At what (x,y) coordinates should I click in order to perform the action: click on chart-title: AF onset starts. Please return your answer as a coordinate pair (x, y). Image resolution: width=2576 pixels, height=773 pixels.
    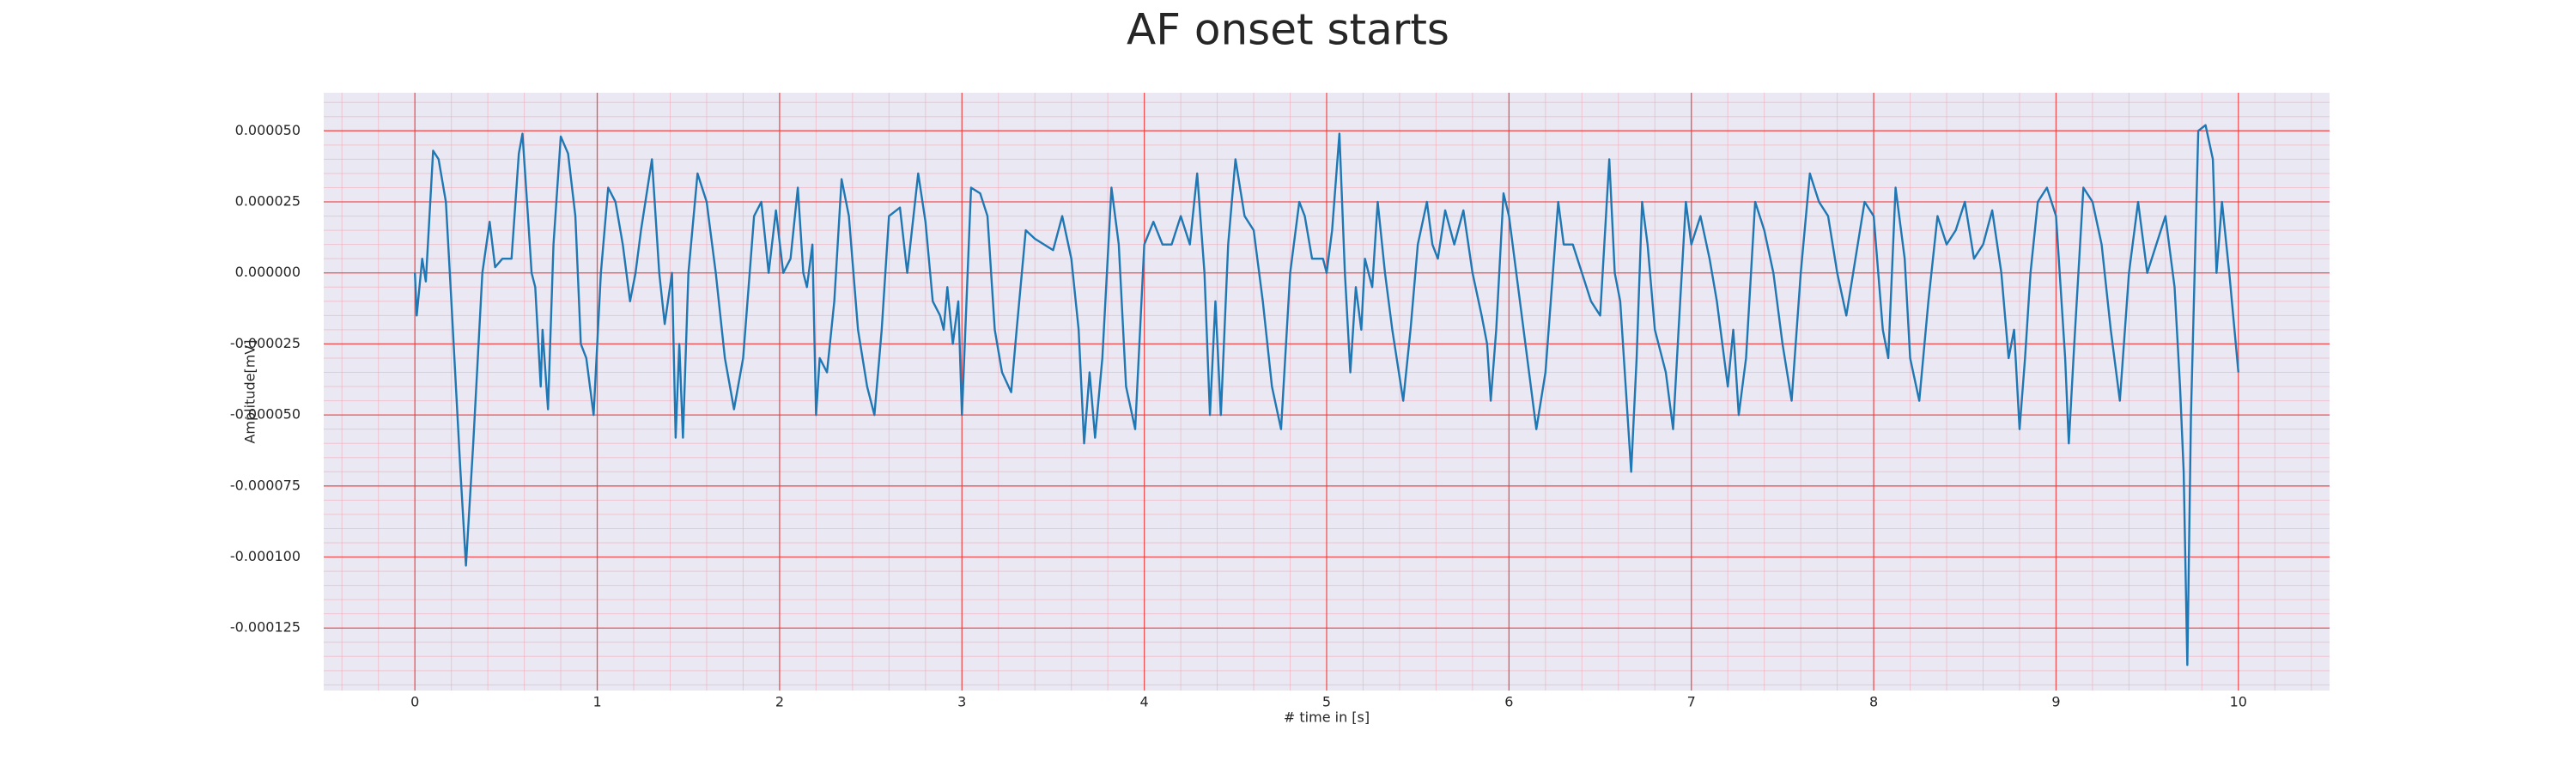
    Looking at the image, I should click on (1288, 30).